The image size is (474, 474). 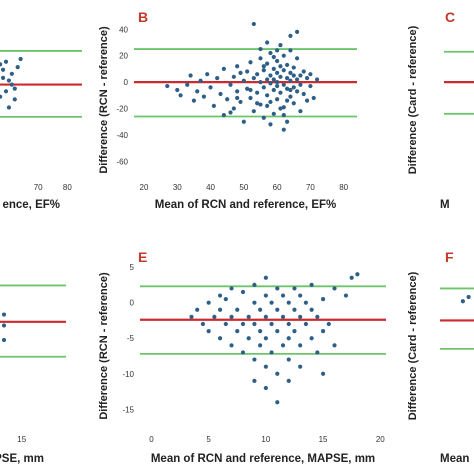 What do you see at coordinates (440, 110) in the screenshot?
I see `panel-c: M Difference (Card - reference) C` at bounding box center [440, 110].